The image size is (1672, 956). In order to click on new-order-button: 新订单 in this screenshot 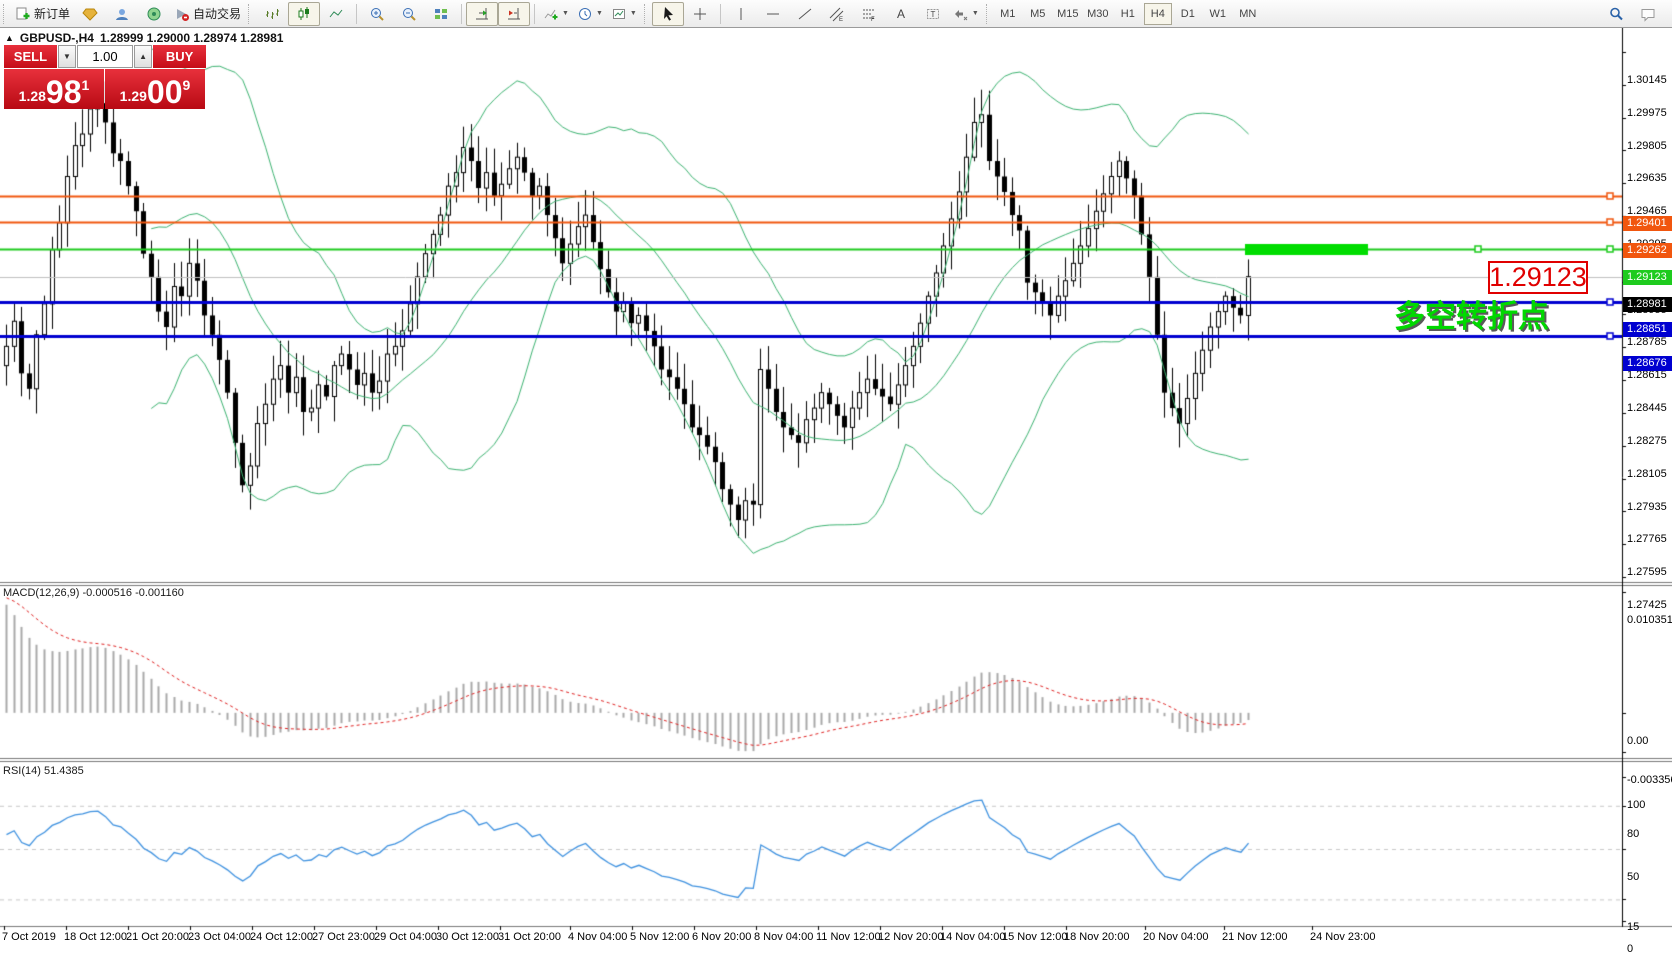, I will do `click(42, 14)`.